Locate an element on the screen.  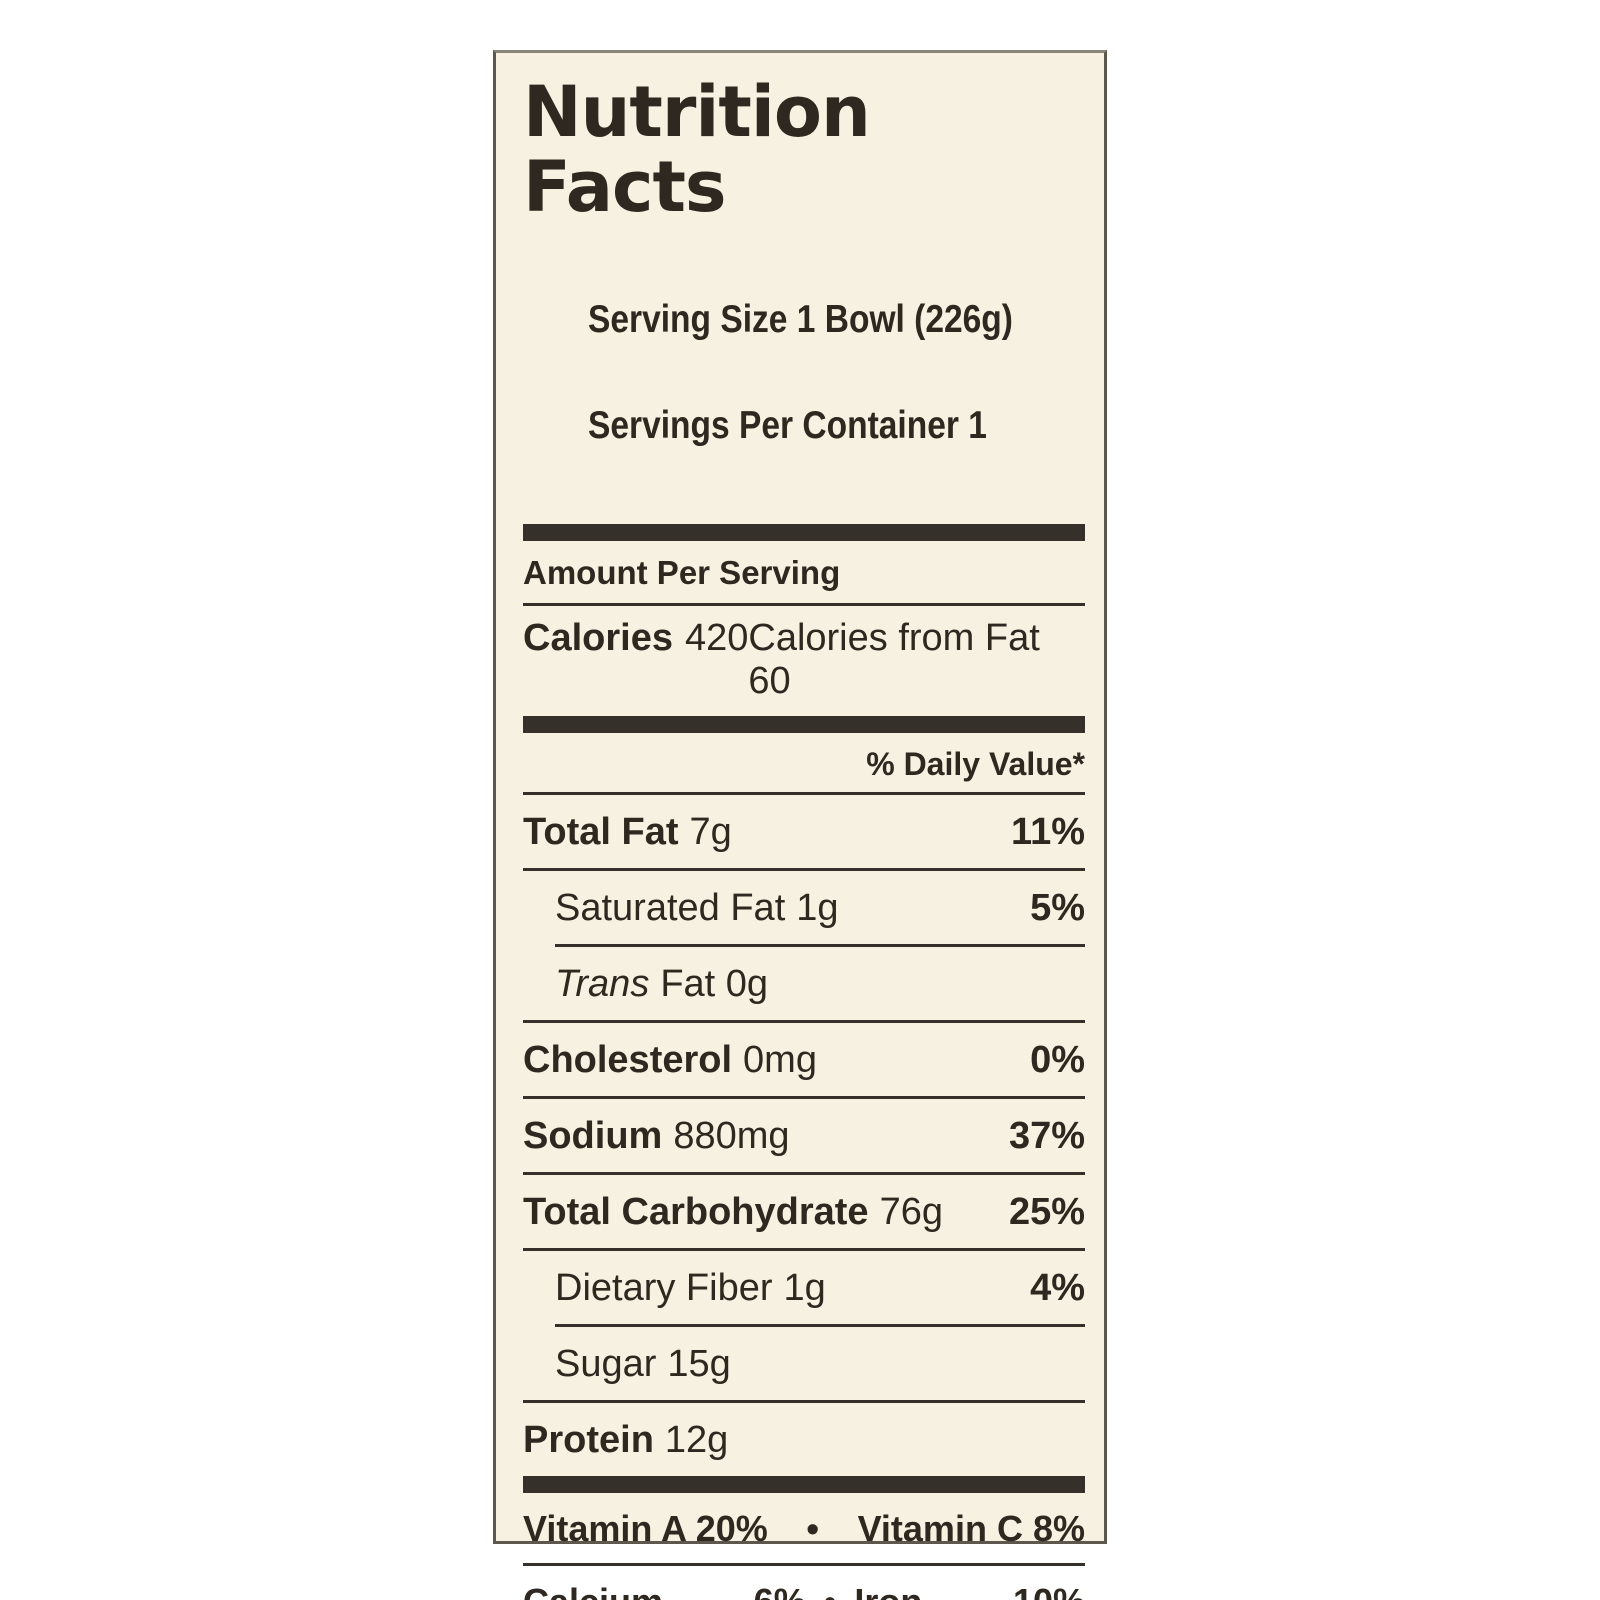
servings-per-container: Servings Per Container 1 is located at coordinates (787, 425).